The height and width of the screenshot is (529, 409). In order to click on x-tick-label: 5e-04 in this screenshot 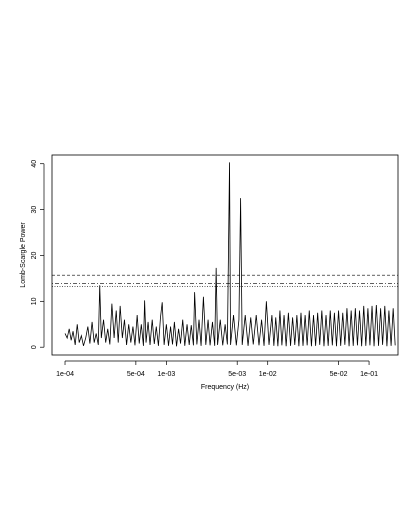, I will do `click(136, 374)`.